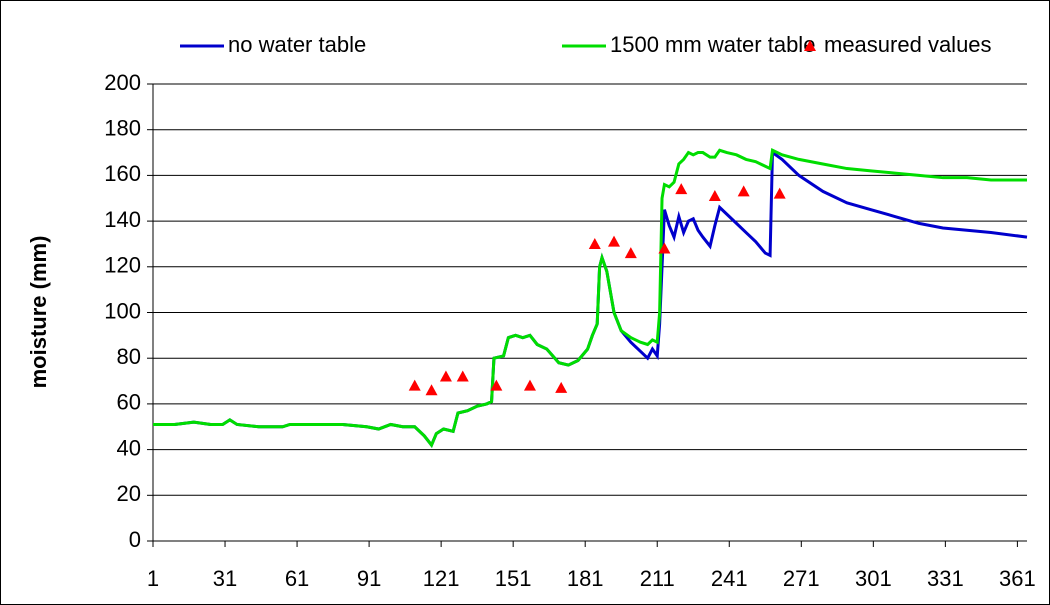 This screenshot has width=1050, height=605. What do you see at coordinates (135, 539) in the screenshot?
I see `y-tick-label: 0` at bounding box center [135, 539].